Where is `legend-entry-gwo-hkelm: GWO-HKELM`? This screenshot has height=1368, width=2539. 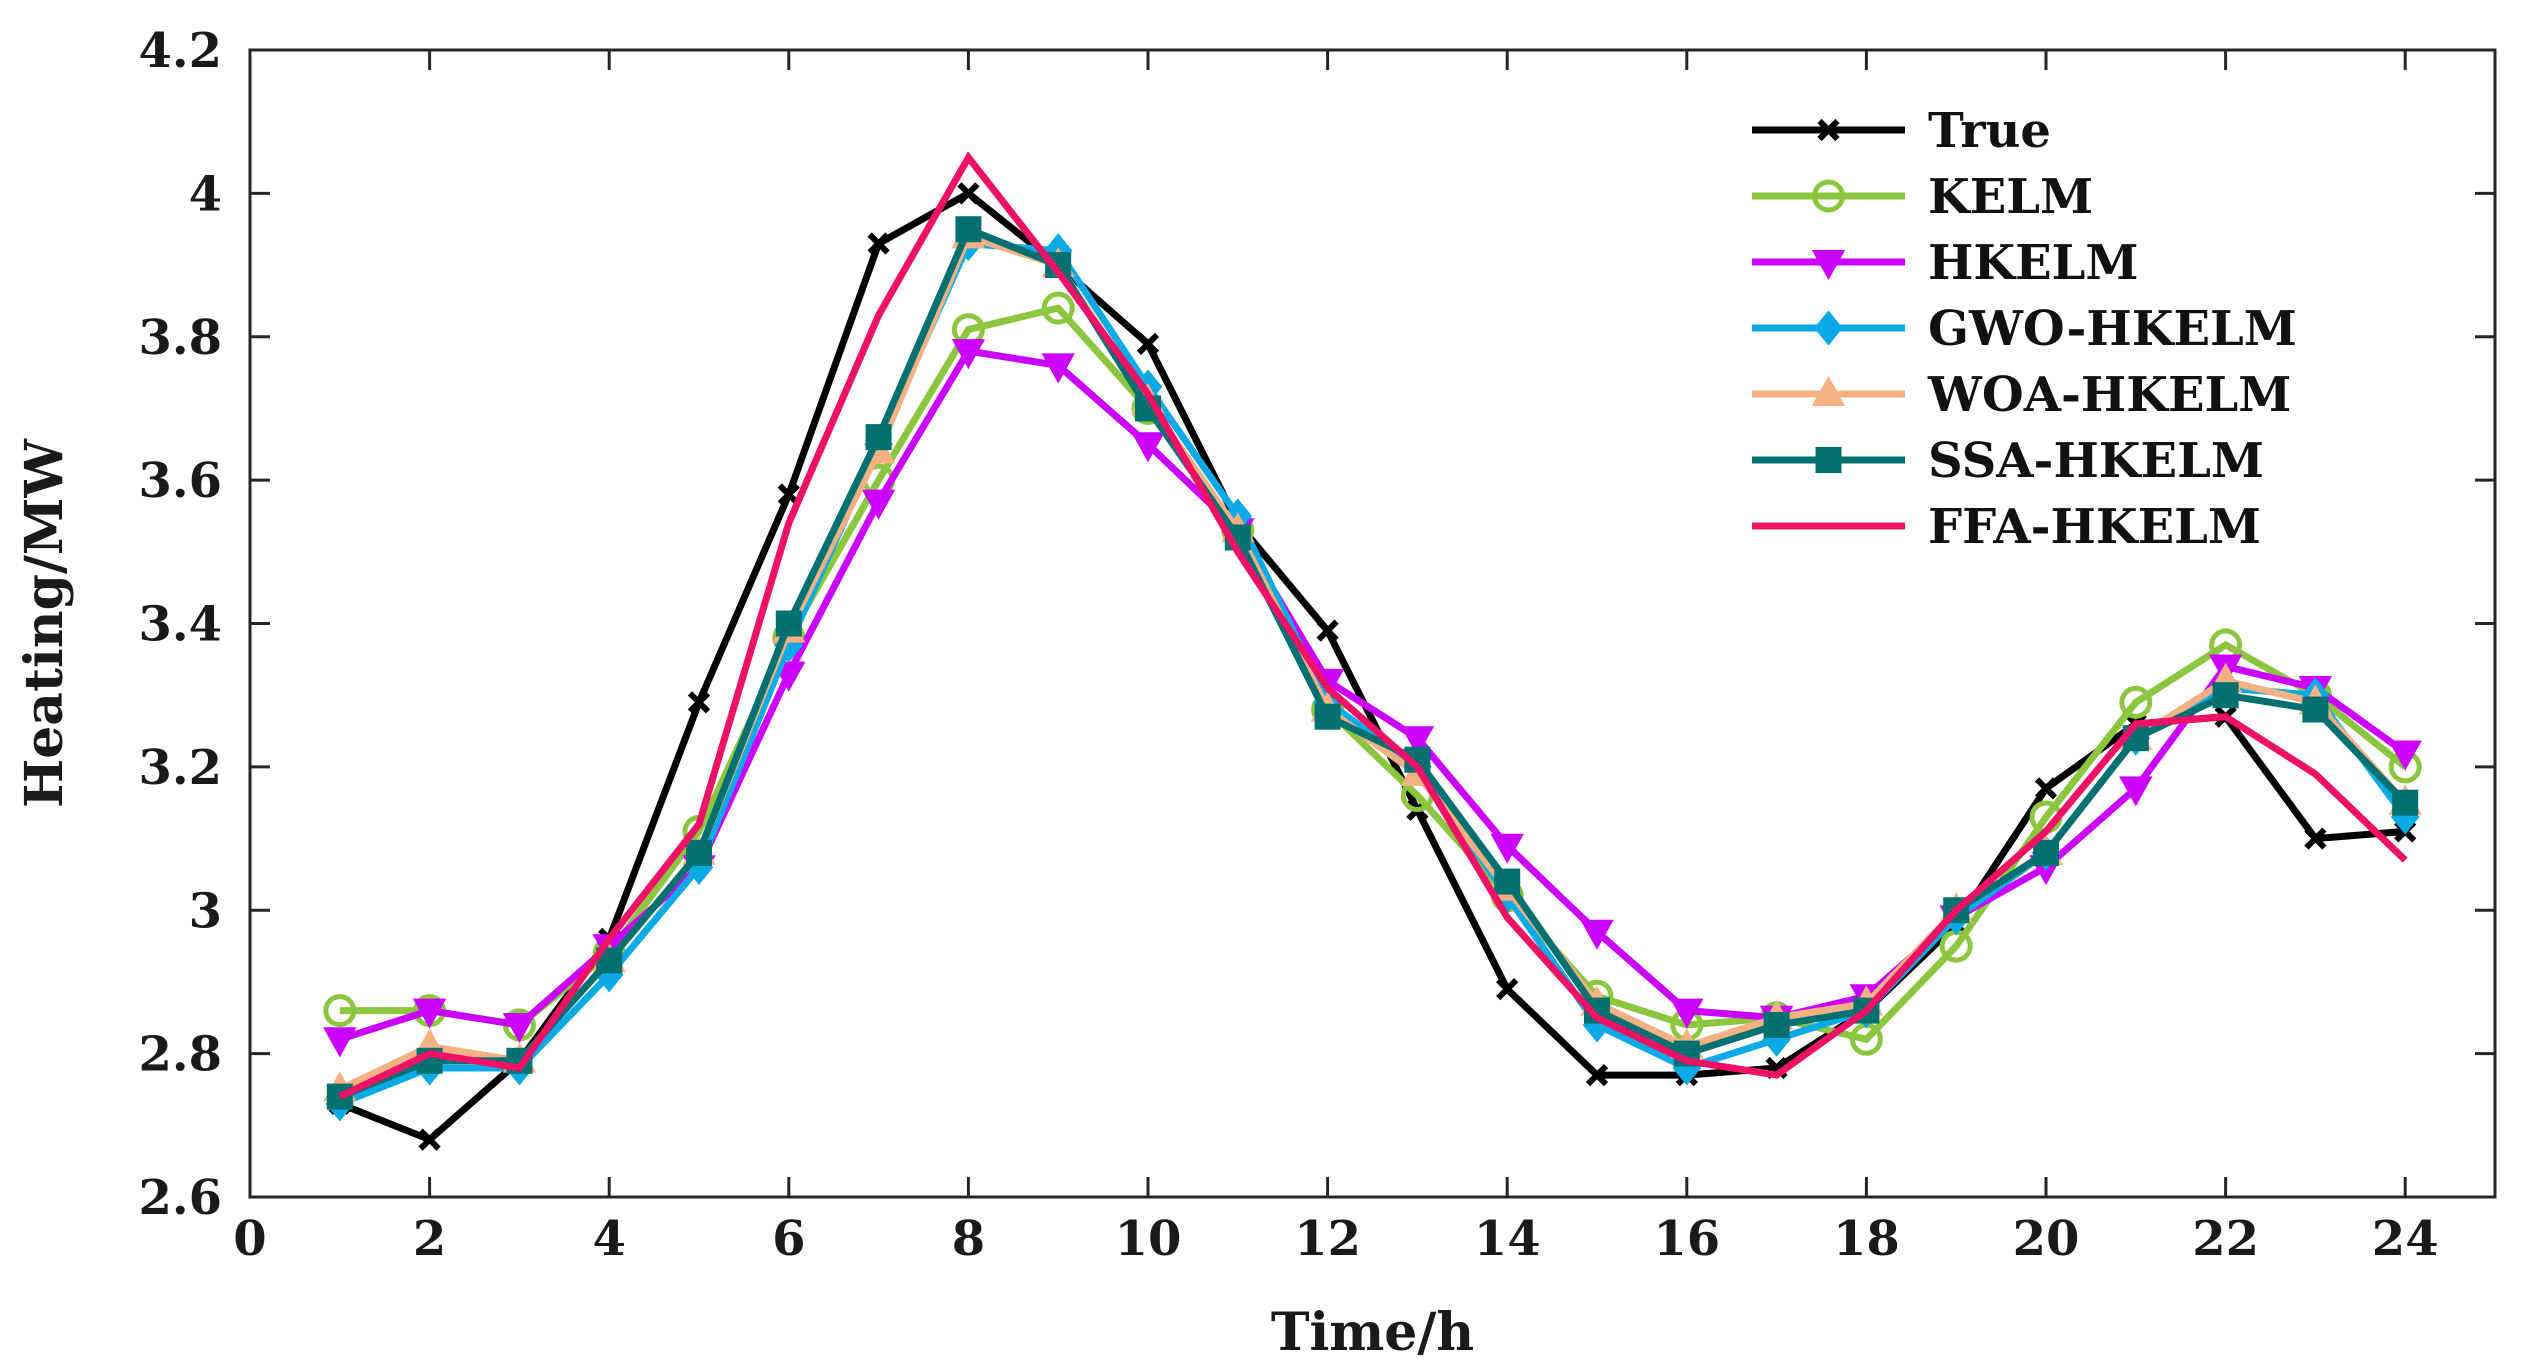
legend-entry-gwo-hkelm: GWO-HKELM is located at coordinates (2024, 329).